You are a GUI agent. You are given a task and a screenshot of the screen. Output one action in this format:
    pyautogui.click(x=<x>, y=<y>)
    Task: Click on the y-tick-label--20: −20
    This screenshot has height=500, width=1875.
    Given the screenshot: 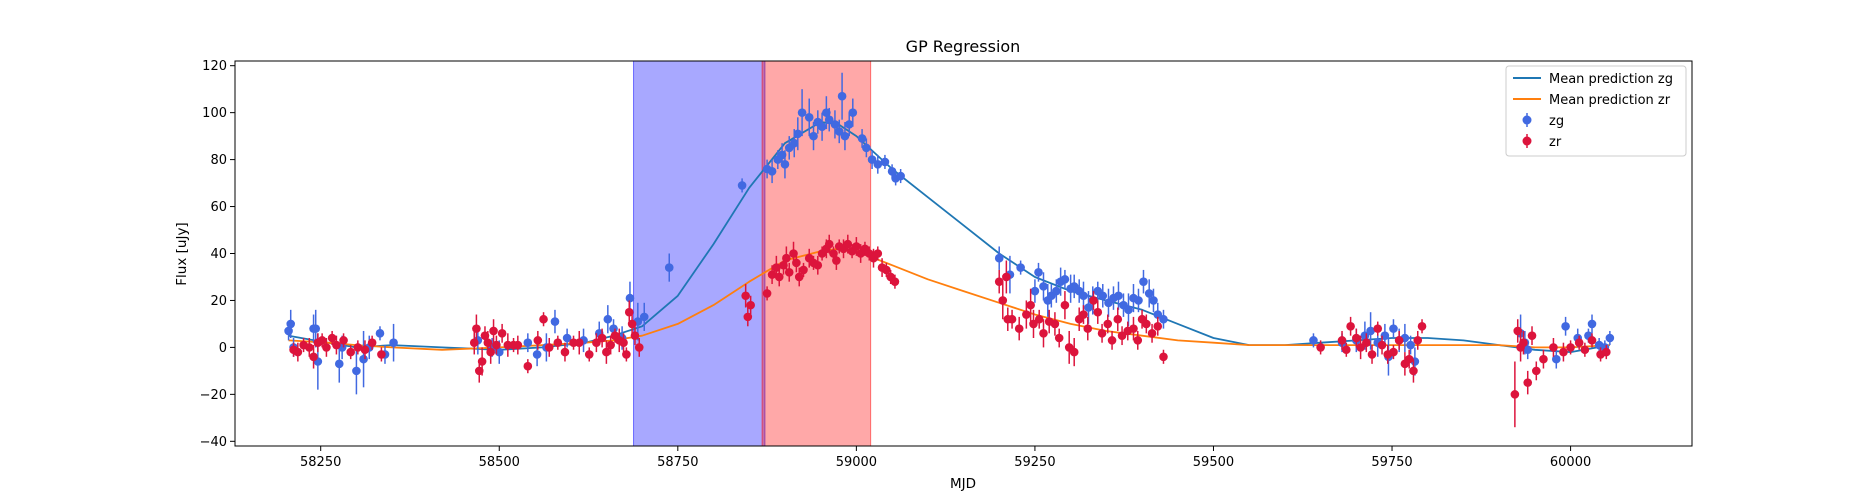 What is the action you would take?
    pyautogui.click(x=213, y=395)
    